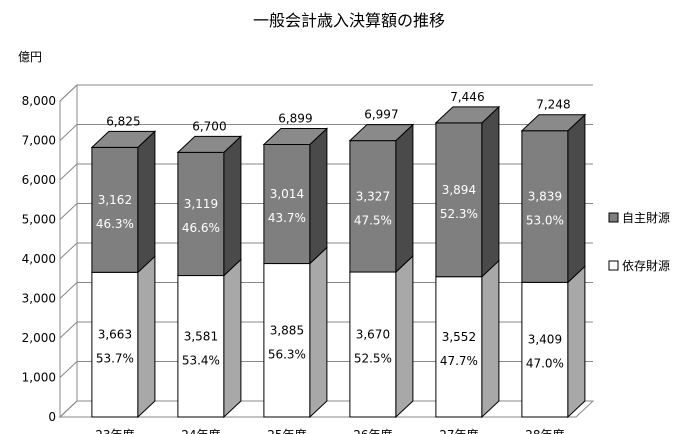 The image size is (698, 434). I want to click on bar-group: 3,670 52.5% 3,327 47.5% 6,997, so click(381, 263).